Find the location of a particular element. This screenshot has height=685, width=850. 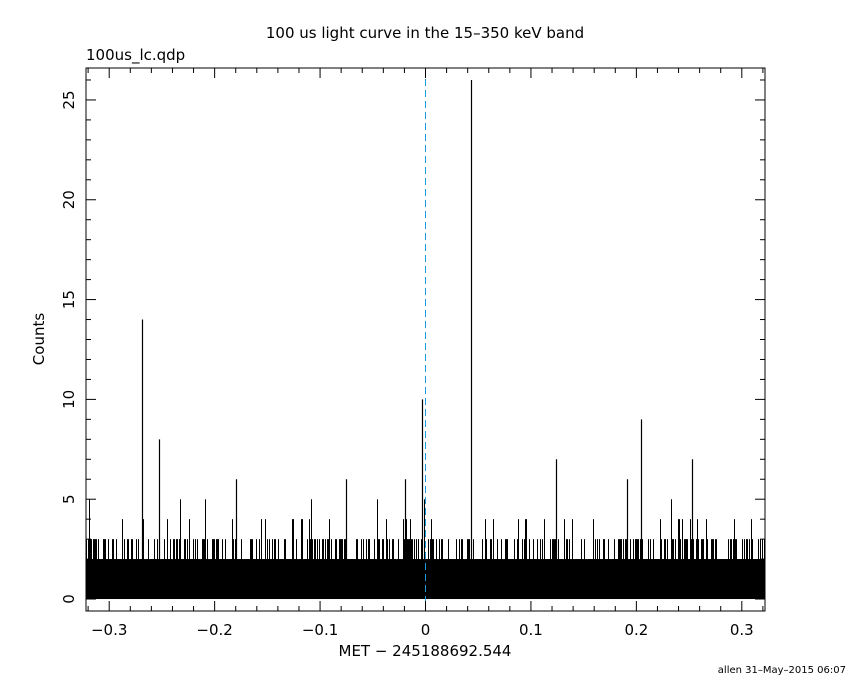

x-tick-label: 0.3 is located at coordinates (742, 630).